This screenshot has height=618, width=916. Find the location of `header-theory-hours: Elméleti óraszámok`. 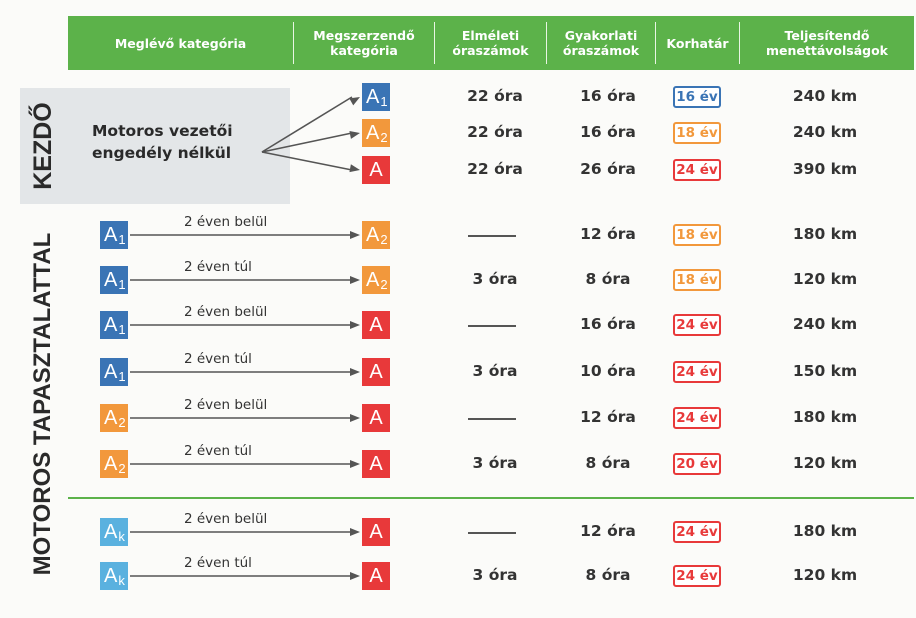

header-theory-hours: Elméleti óraszámok is located at coordinates (490, 43).